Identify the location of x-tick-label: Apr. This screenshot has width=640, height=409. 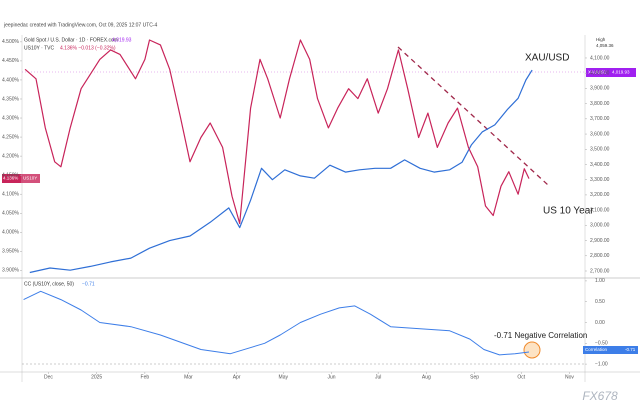
(237, 377).